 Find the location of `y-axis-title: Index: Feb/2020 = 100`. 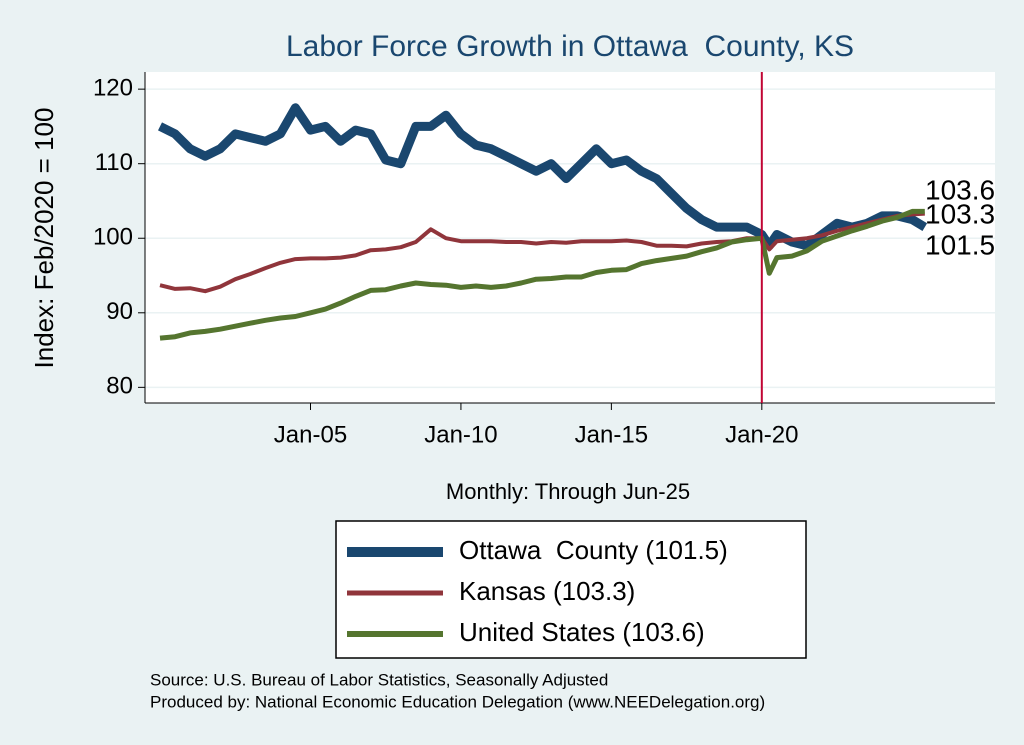

y-axis-title: Index: Feb/2020 = 100 is located at coordinates (44, 238).